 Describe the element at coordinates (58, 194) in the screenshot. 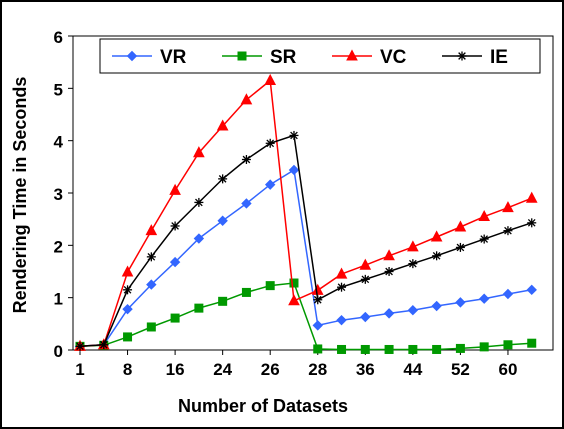

I see `y-tick-label: 3` at that location.